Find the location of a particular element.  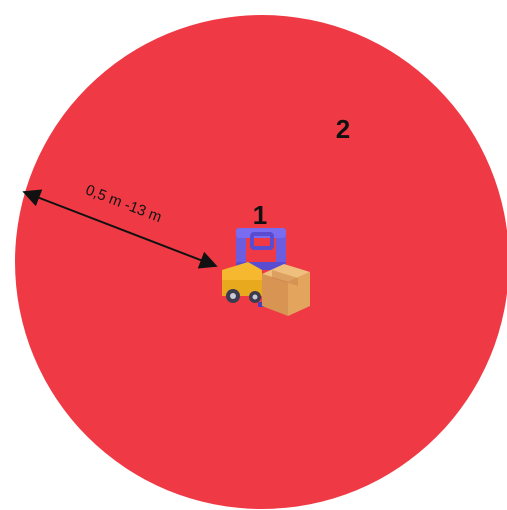

zone-1-label: 1 is located at coordinates (260, 215).